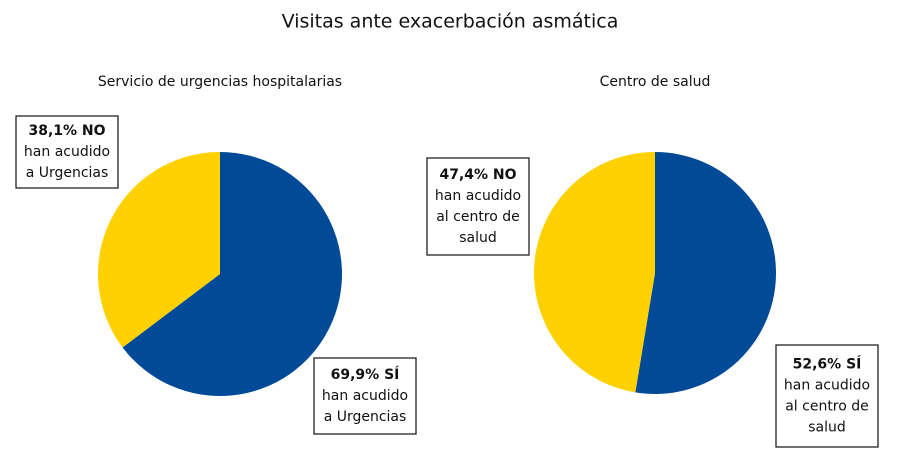 The width and height of the screenshot is (900, 469). I want to click on slice-value-label: 52,6% SÍ, so click(827, 364).